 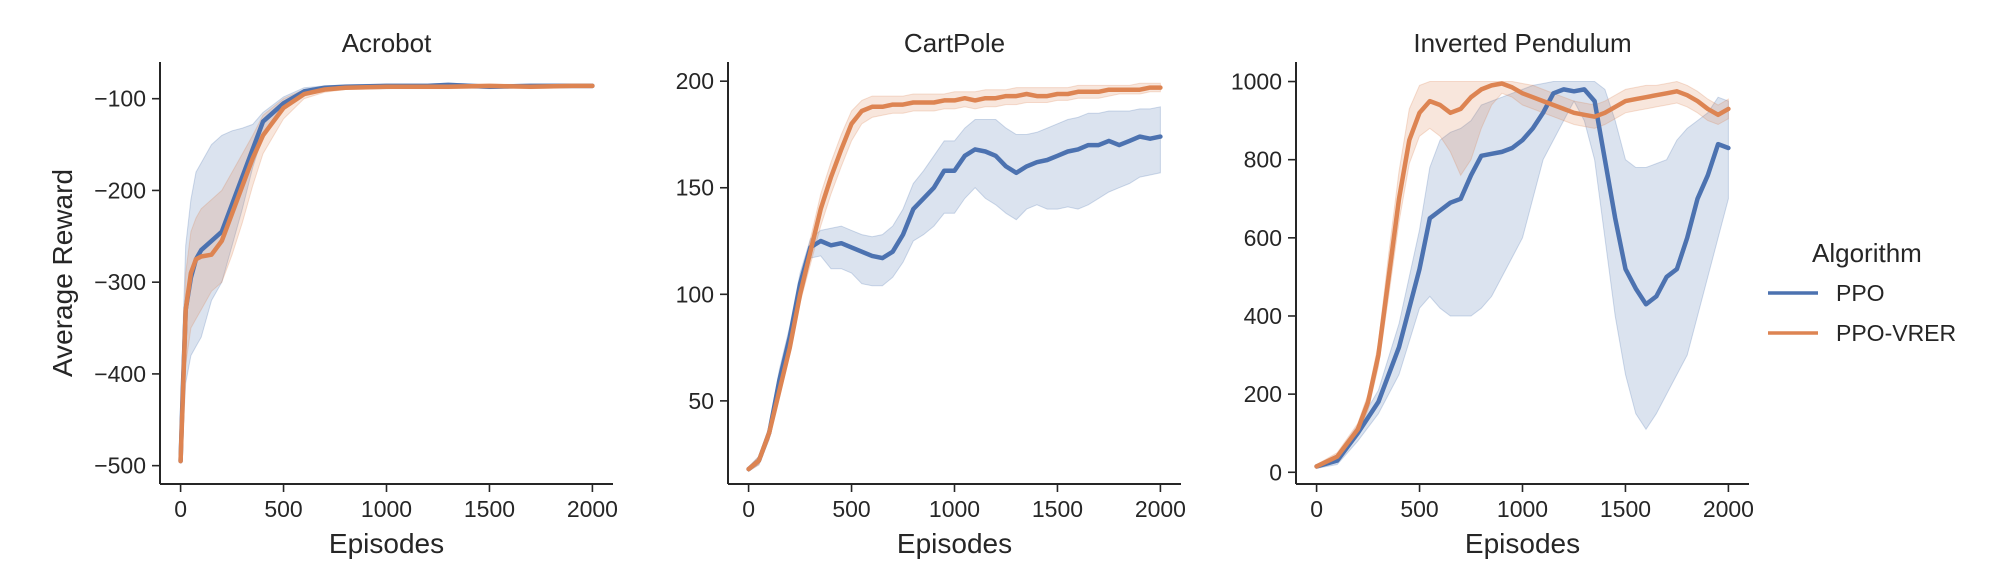 I want to click on y-tick-label: 400, so click(x=1263, y=316).